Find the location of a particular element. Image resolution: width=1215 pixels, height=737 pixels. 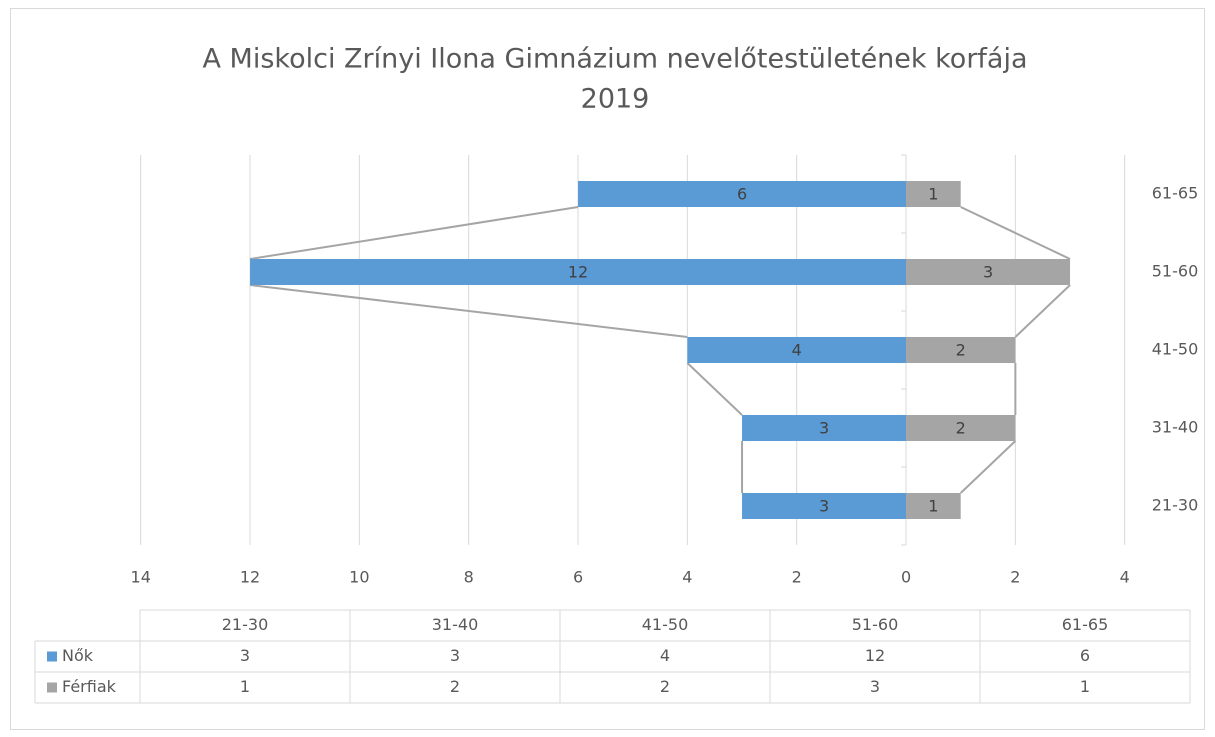

table-header: 31-40 is located at coordinates (455, 624).